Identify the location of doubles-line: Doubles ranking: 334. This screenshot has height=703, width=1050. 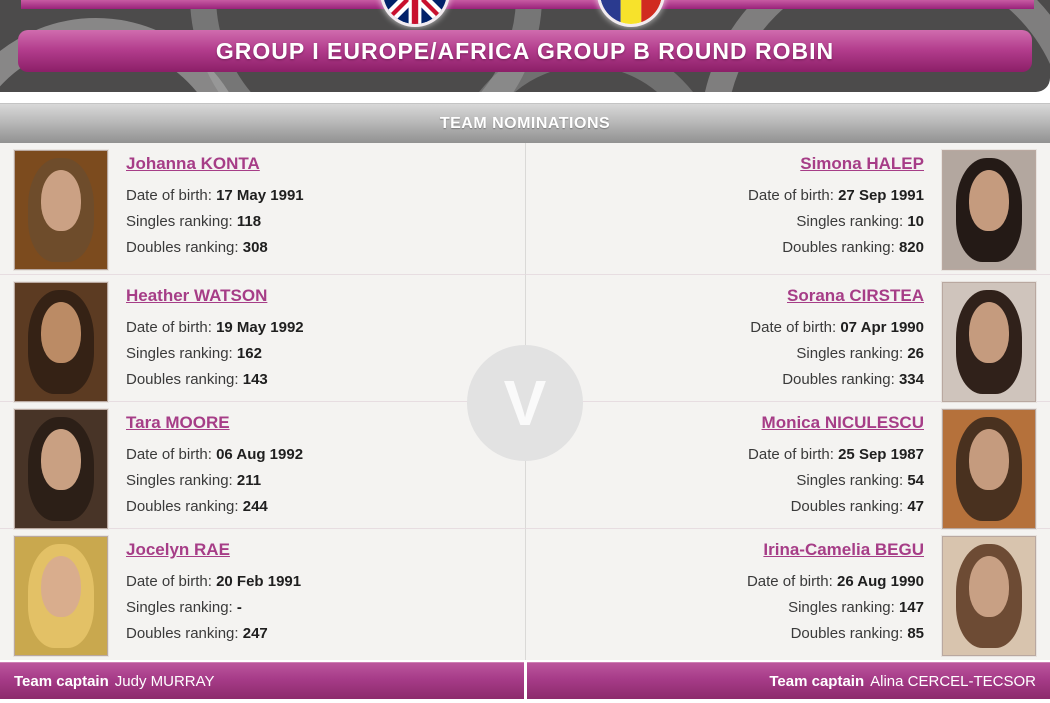
(731, 380).